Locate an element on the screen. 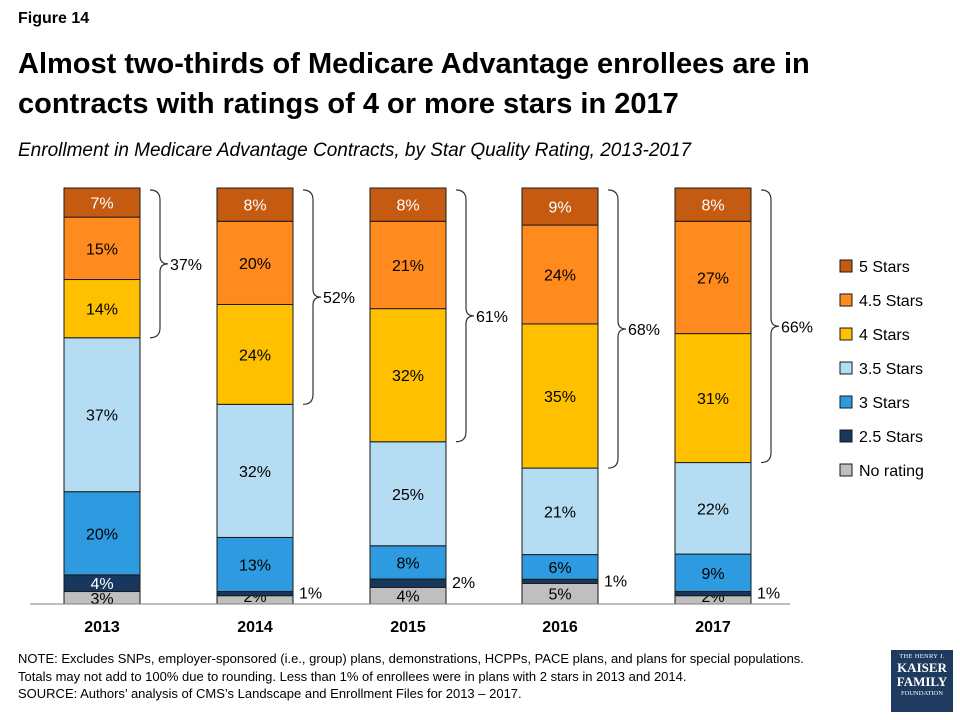 The width and height of the screenshot is (960, 720). bar-segment-3-5-stars-2016 is located at coordinates (560, 511).